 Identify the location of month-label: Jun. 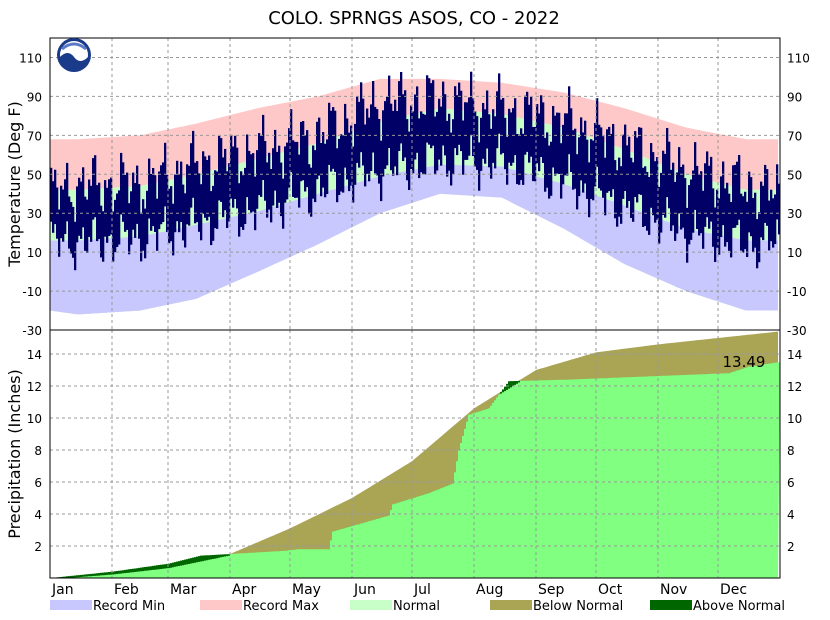
(364, 590).